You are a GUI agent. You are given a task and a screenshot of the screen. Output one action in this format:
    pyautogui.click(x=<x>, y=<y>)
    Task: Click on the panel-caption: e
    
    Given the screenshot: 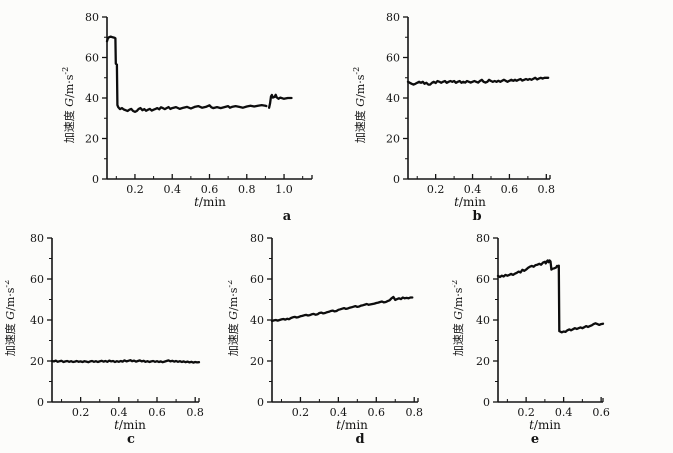 What is the action you would take?
    pyautogui.click(x=535, y=439)
    